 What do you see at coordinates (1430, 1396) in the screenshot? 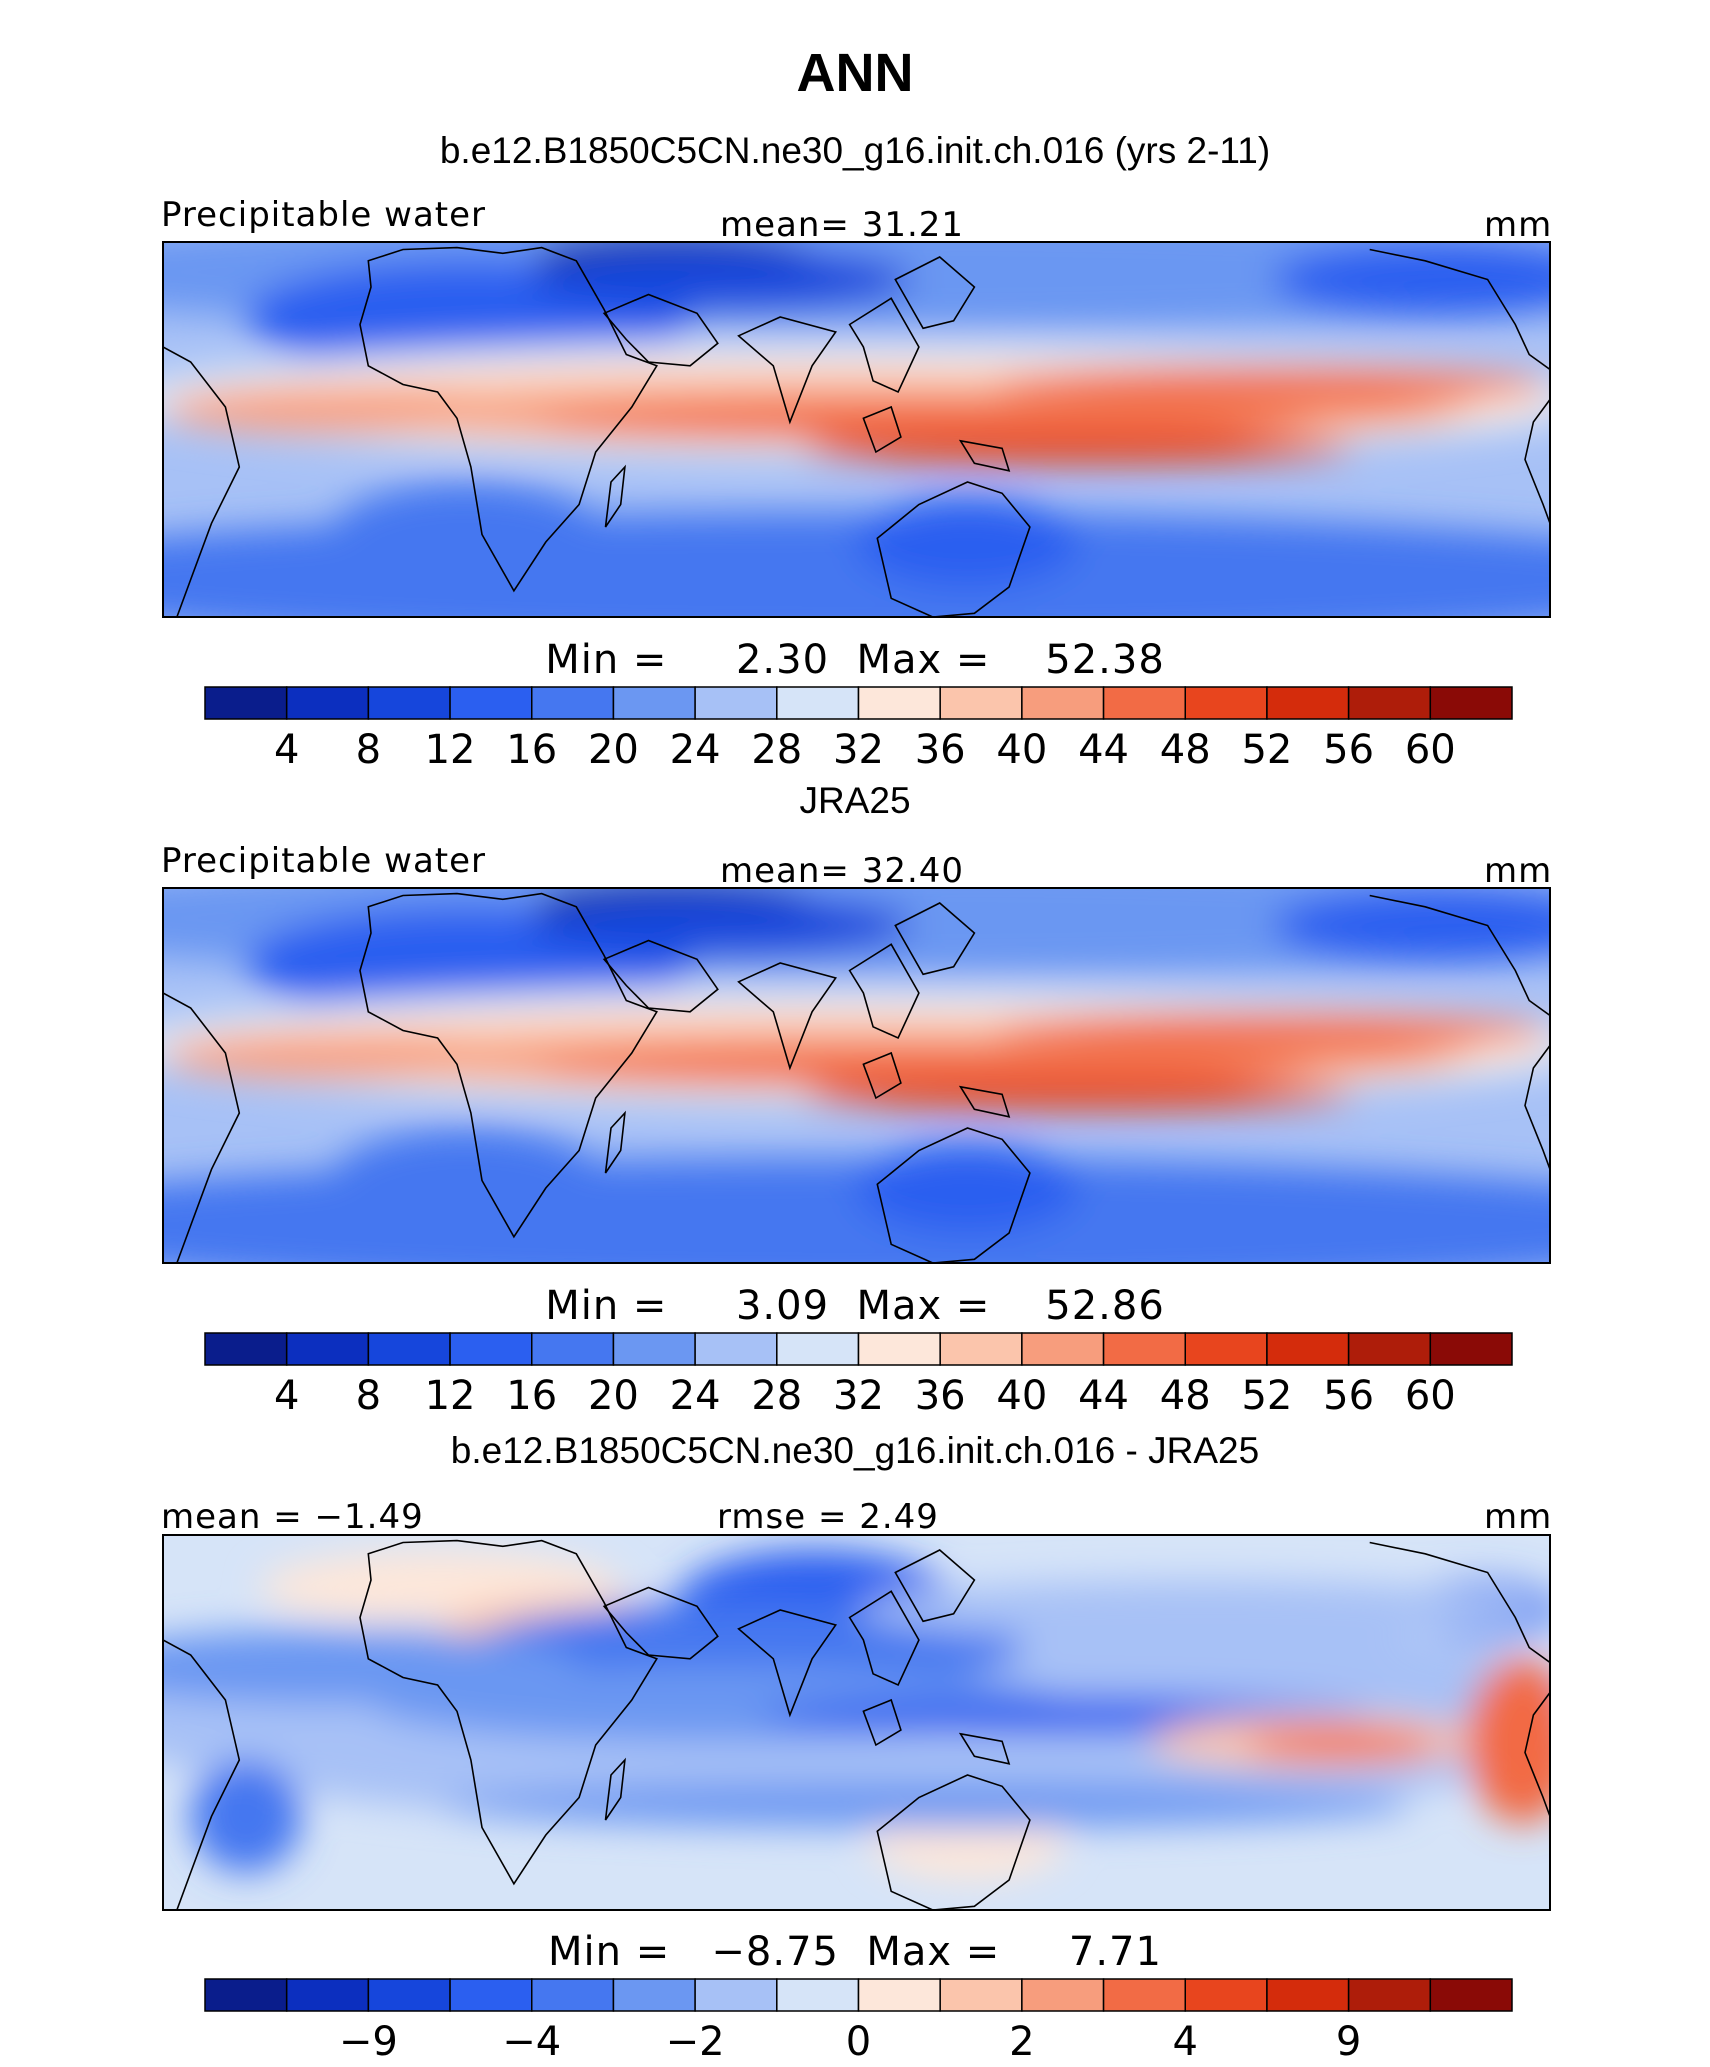
I see `colorbar-tick-label: 60` at bounding box center [1430, 1396].